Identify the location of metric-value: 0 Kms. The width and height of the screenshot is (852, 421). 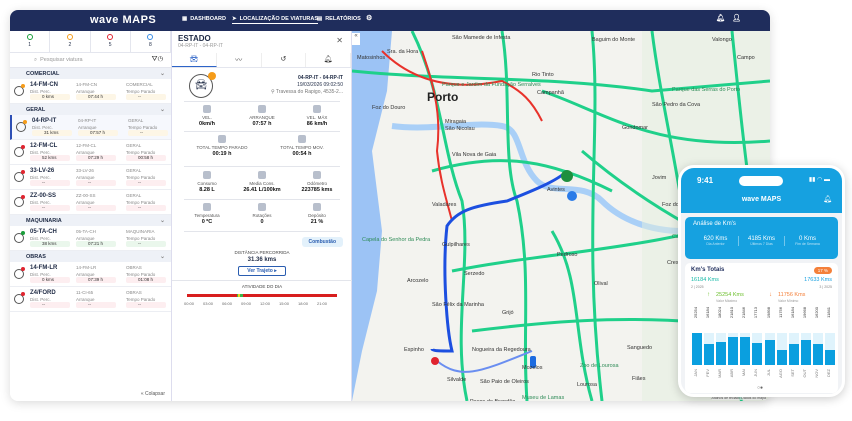
(807, 239).